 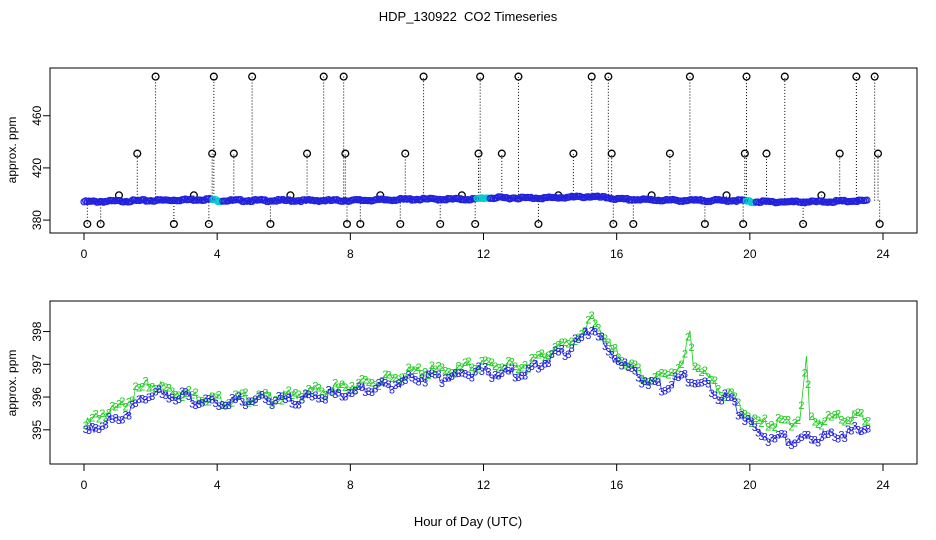 I want to click on y-tick-label: 396, so click(x=37, y=397).